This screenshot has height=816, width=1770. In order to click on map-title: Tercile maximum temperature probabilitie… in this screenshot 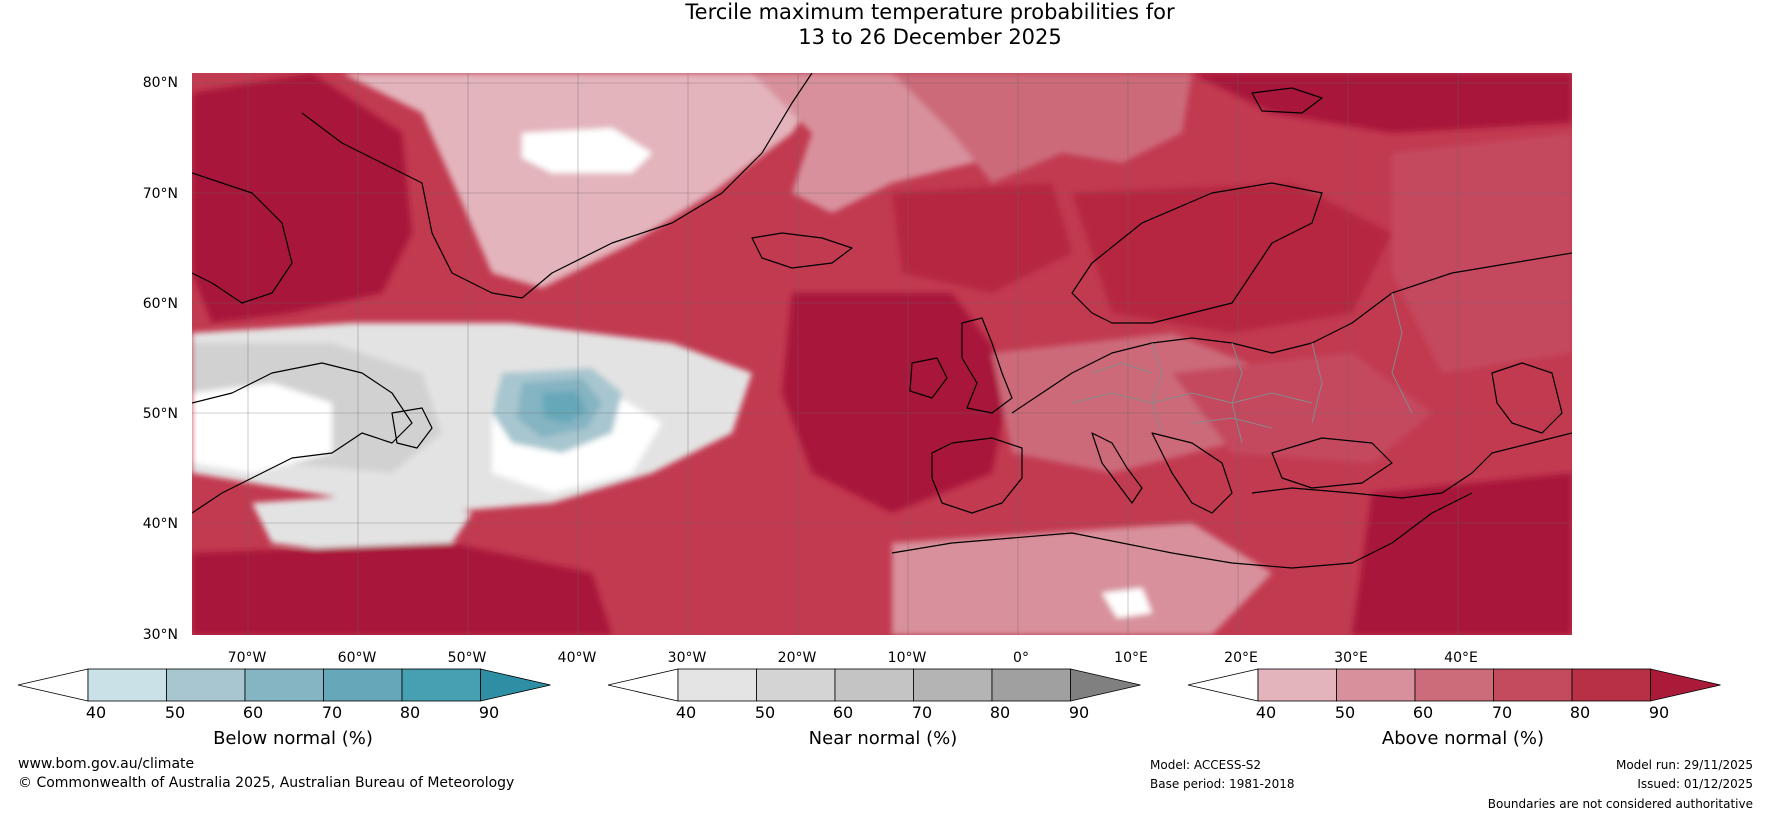, I will do `click(885, 25)`.